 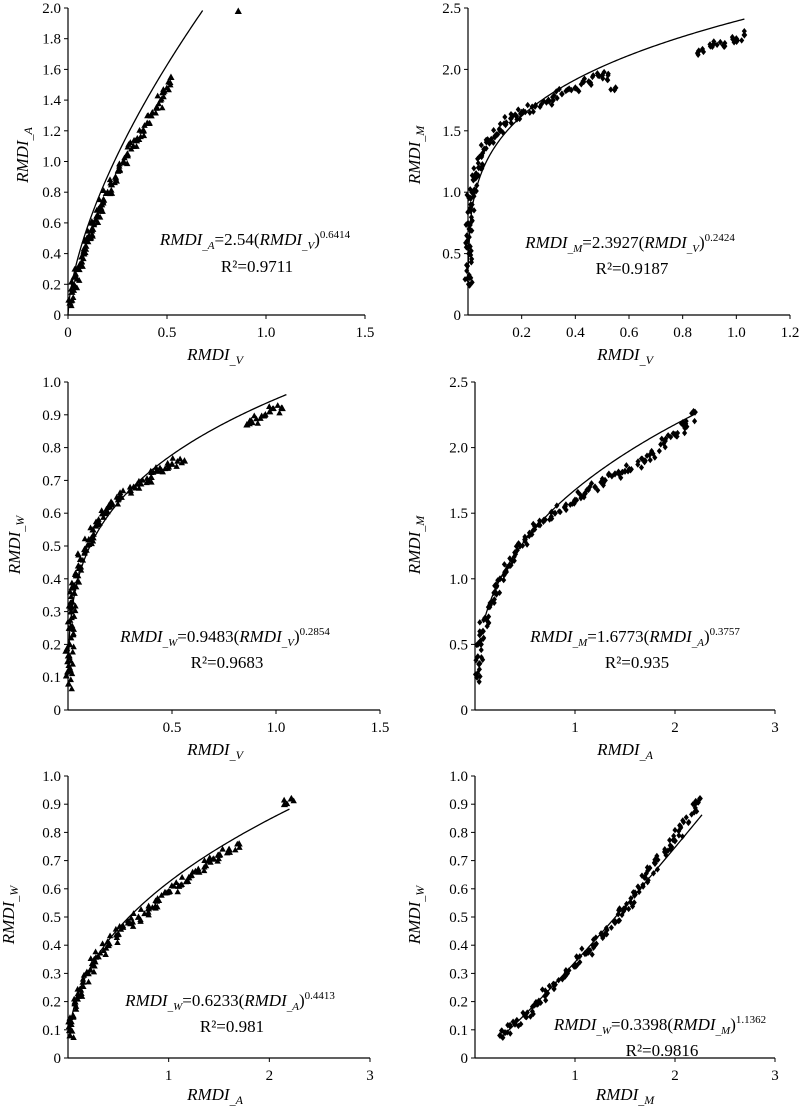 What do you see at coordinates (214, 1096) in the screenshot?
I see `x-axis-label: RMDI_A` at bounding box center [214, 1096].